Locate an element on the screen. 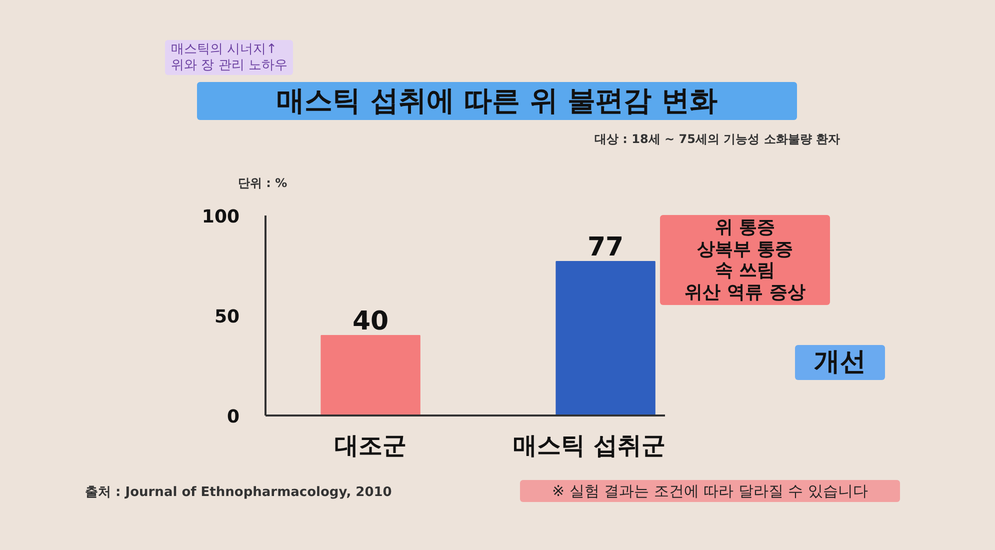 This screenshot has height=550, width=995. source-note: 출처 : Journal of Ethnopharmacology, 2010 is located at coordinates (238, 493).